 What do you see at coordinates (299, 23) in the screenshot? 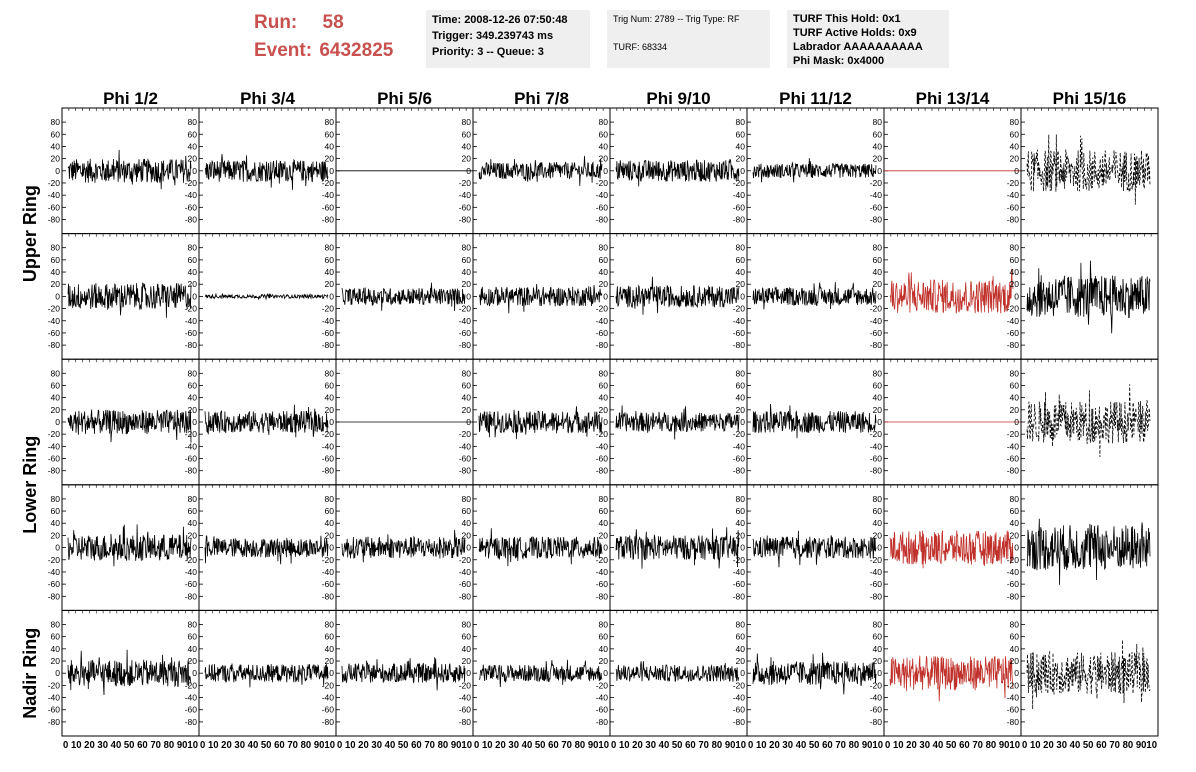
I see `run-label: Run: 58` at bounding box center [299, 23].